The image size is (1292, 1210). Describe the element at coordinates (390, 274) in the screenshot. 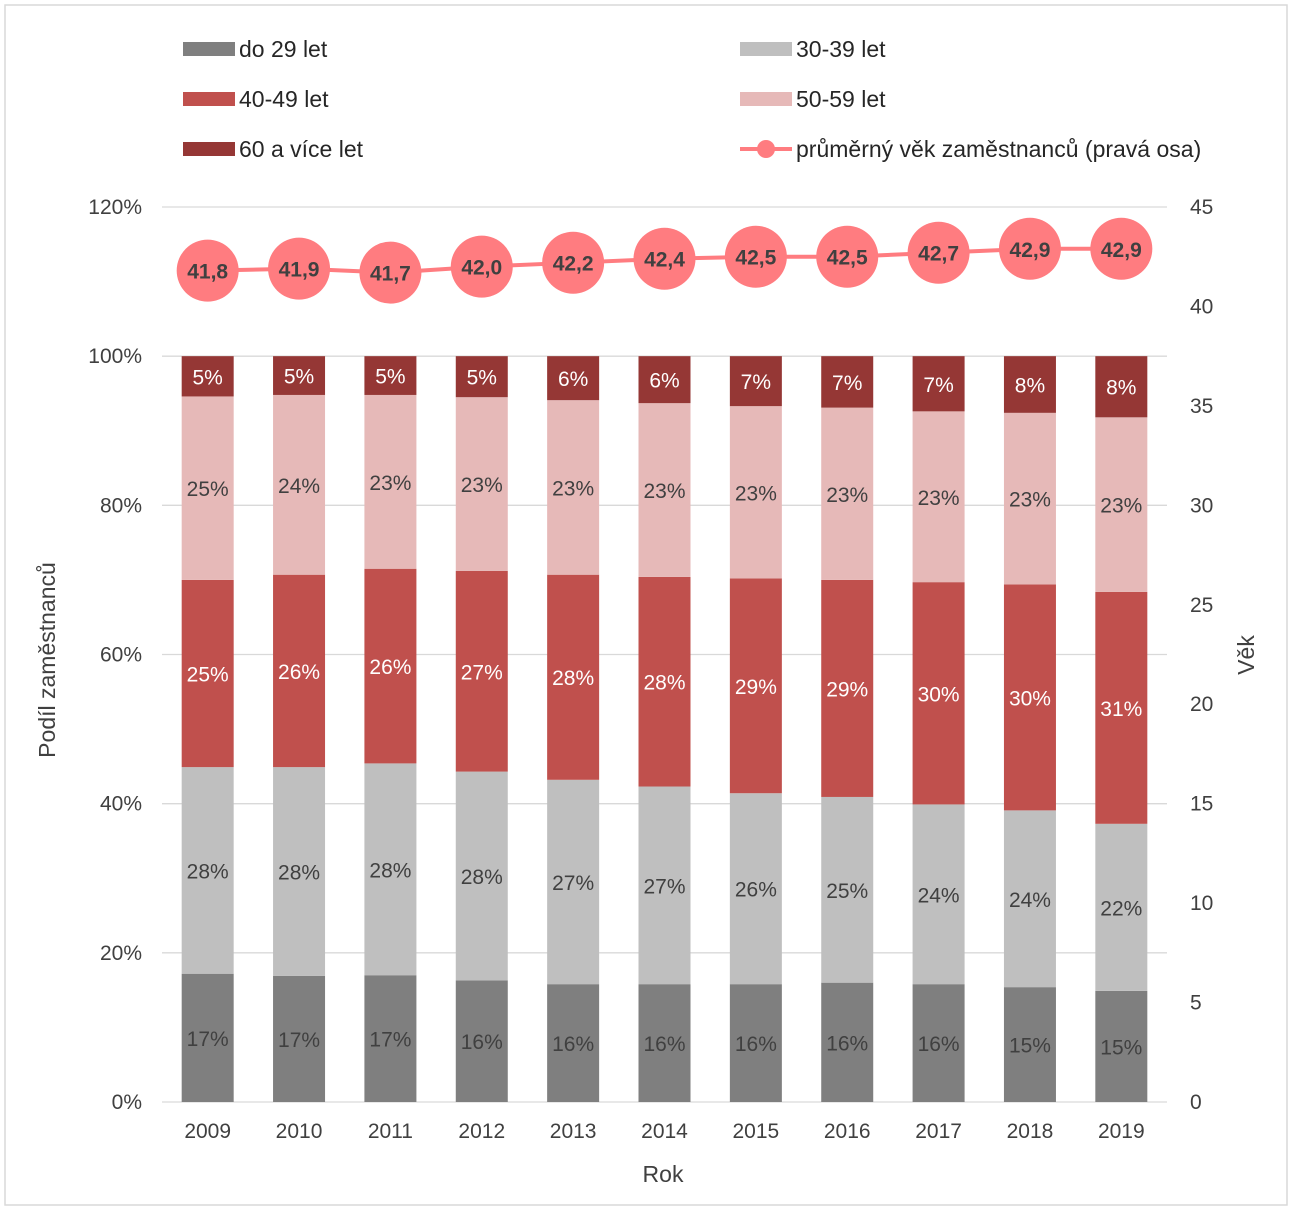

I see `age-data-label: 41,7` at that location.